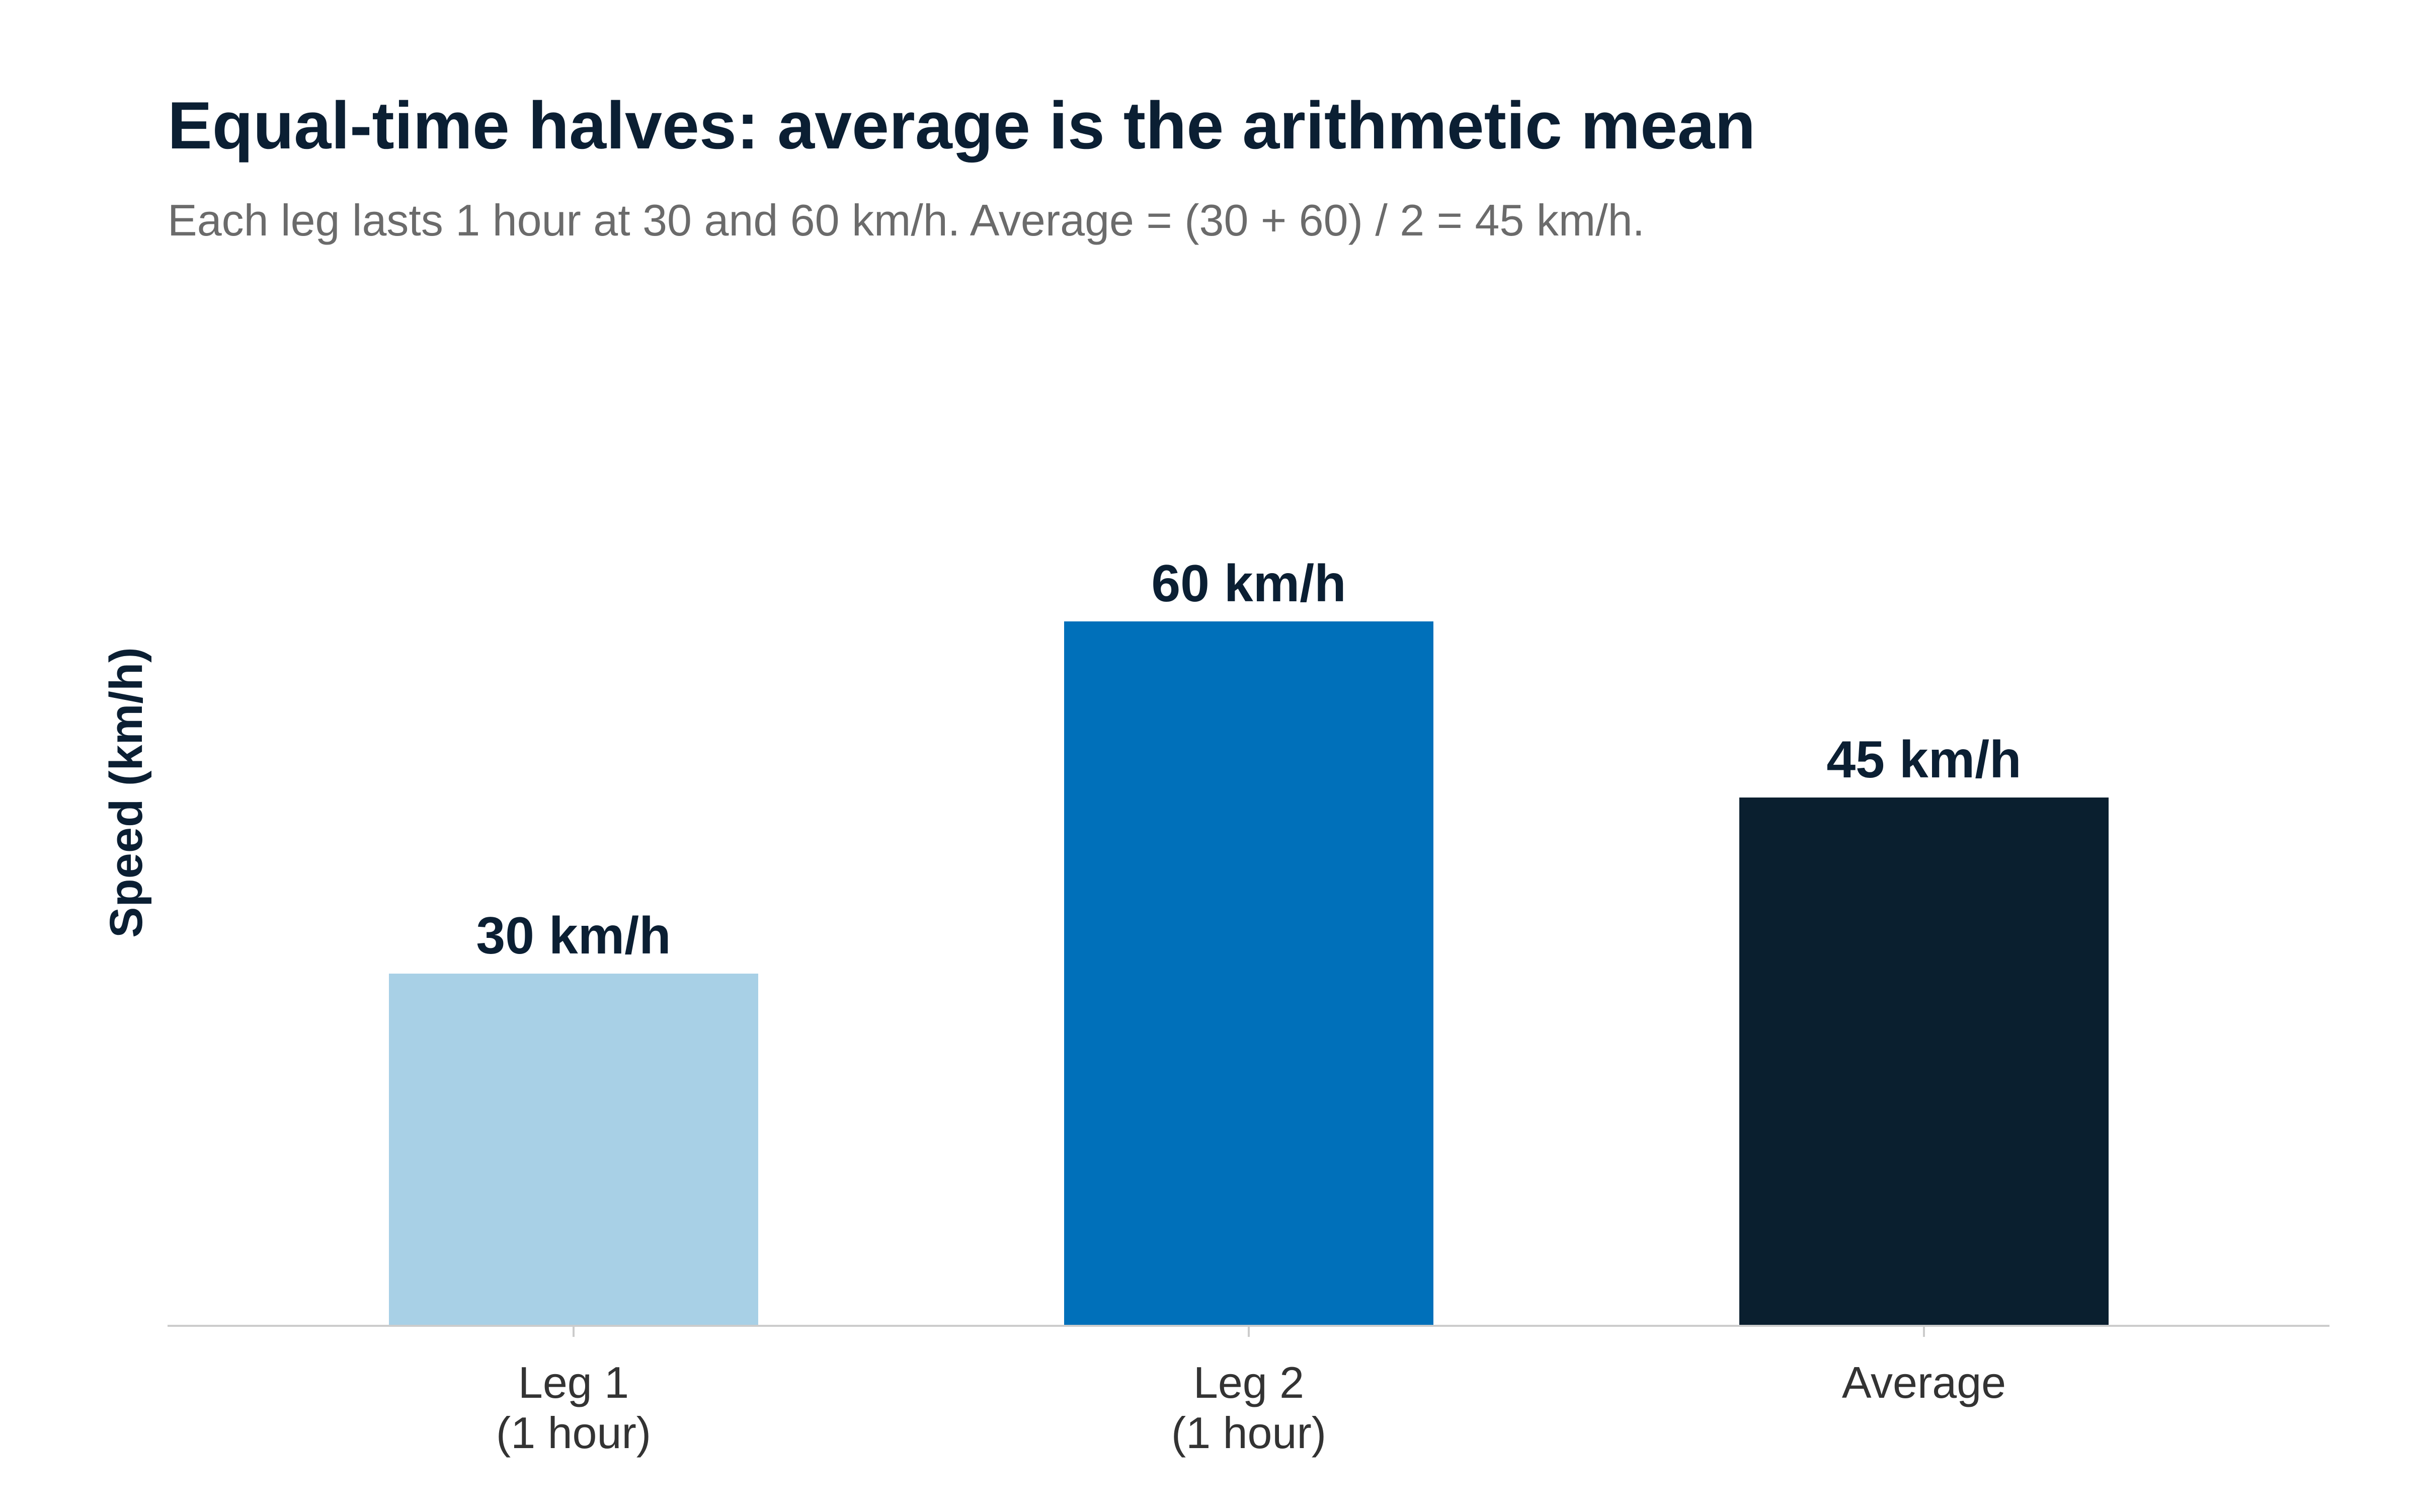 The image size is (2415, 1512). I want to click on x-tick-label-line: Leg 1, so click(573, 1382).